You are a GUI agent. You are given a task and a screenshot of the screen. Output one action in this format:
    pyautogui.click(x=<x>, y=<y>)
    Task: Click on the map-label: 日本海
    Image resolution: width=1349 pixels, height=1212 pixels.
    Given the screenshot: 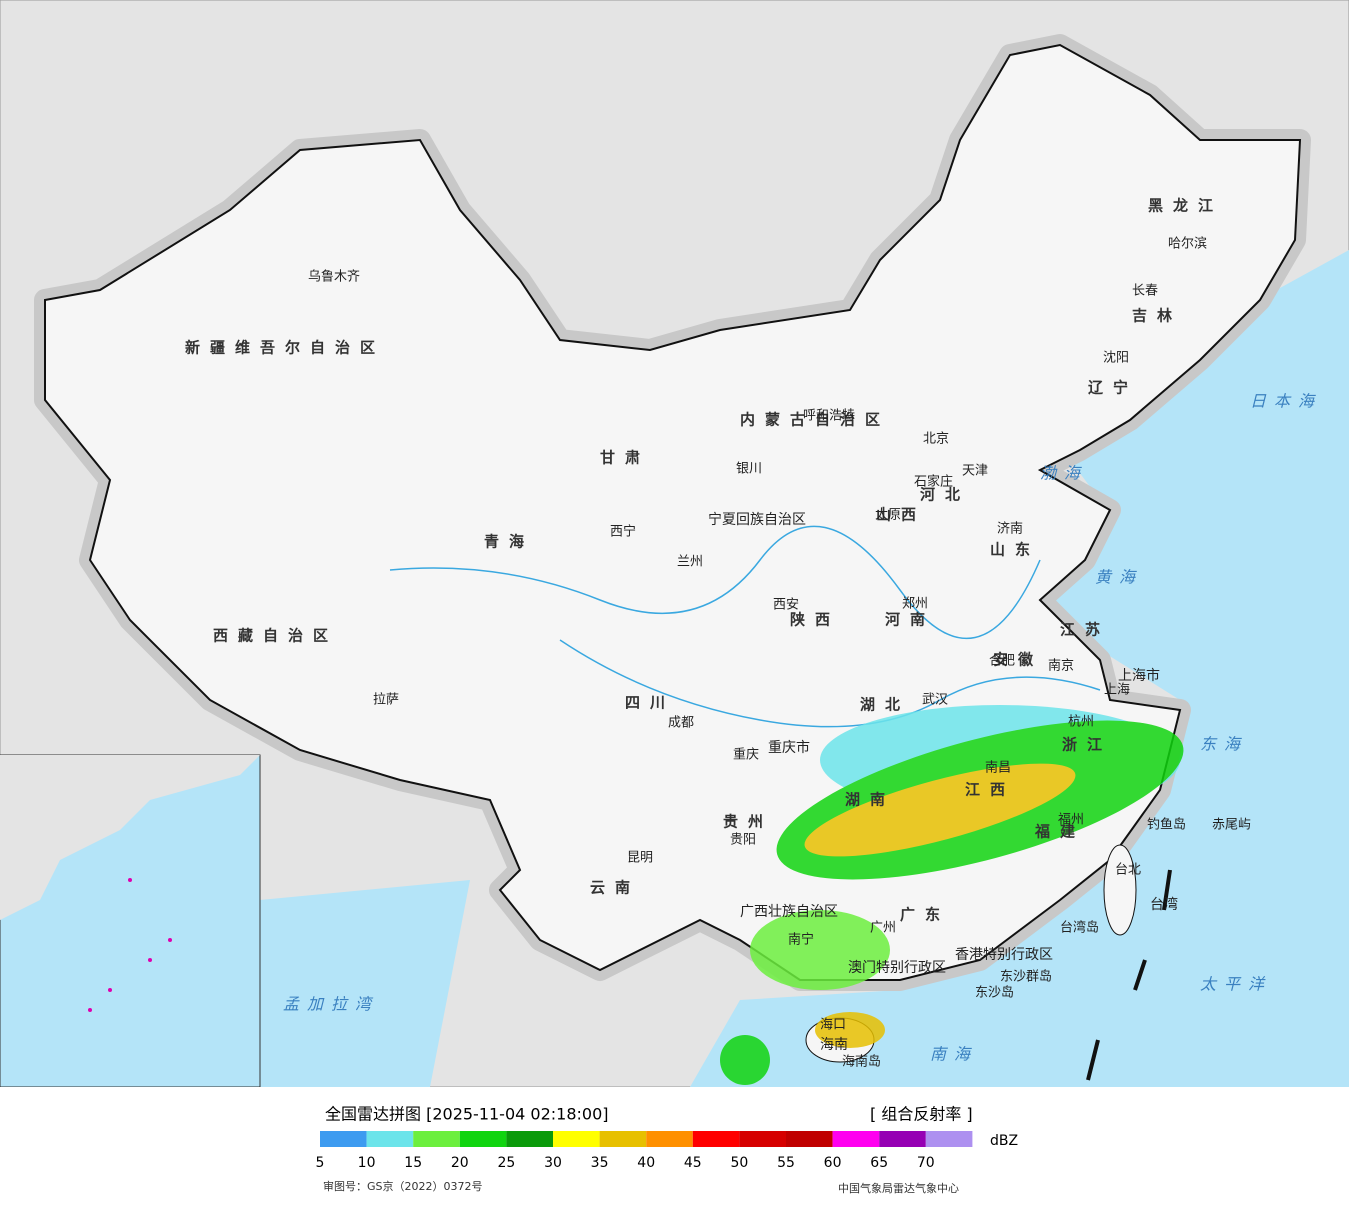 What is the action you would take?
    pyautogui.click(x=1286, y=401)
    